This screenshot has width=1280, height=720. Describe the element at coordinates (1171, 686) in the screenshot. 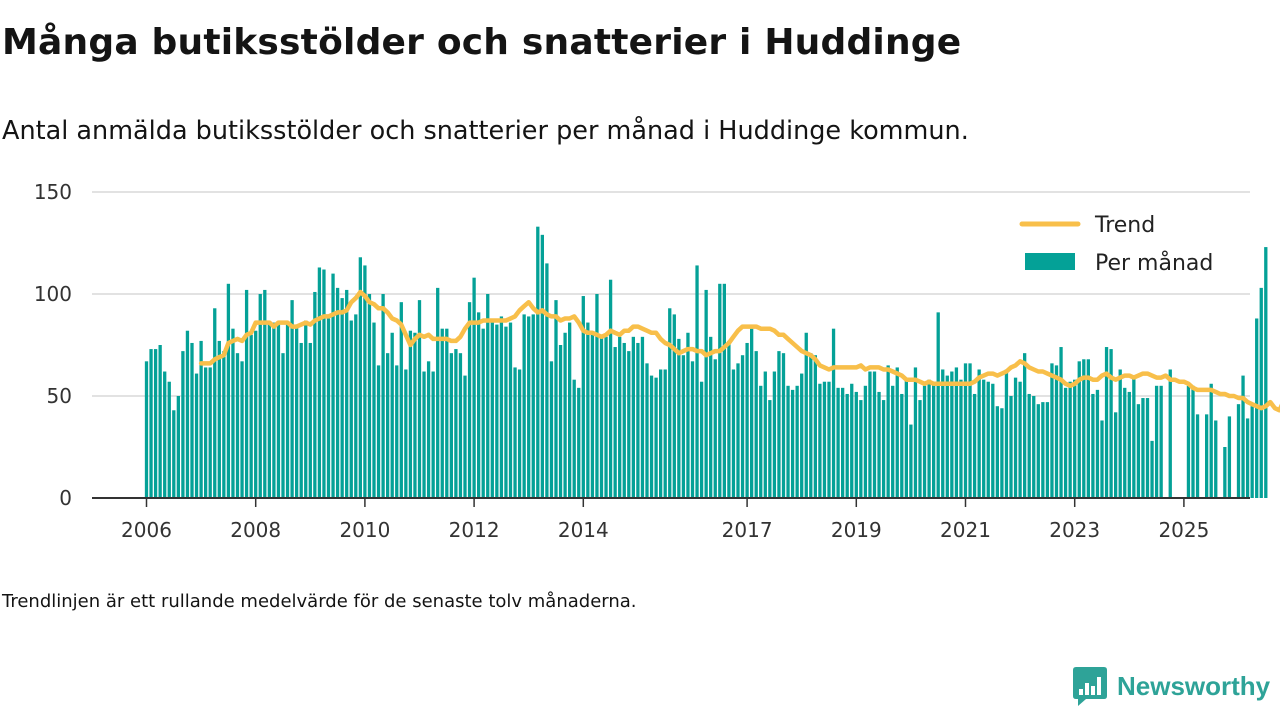

I see `brand: Newsworthy` at that location.